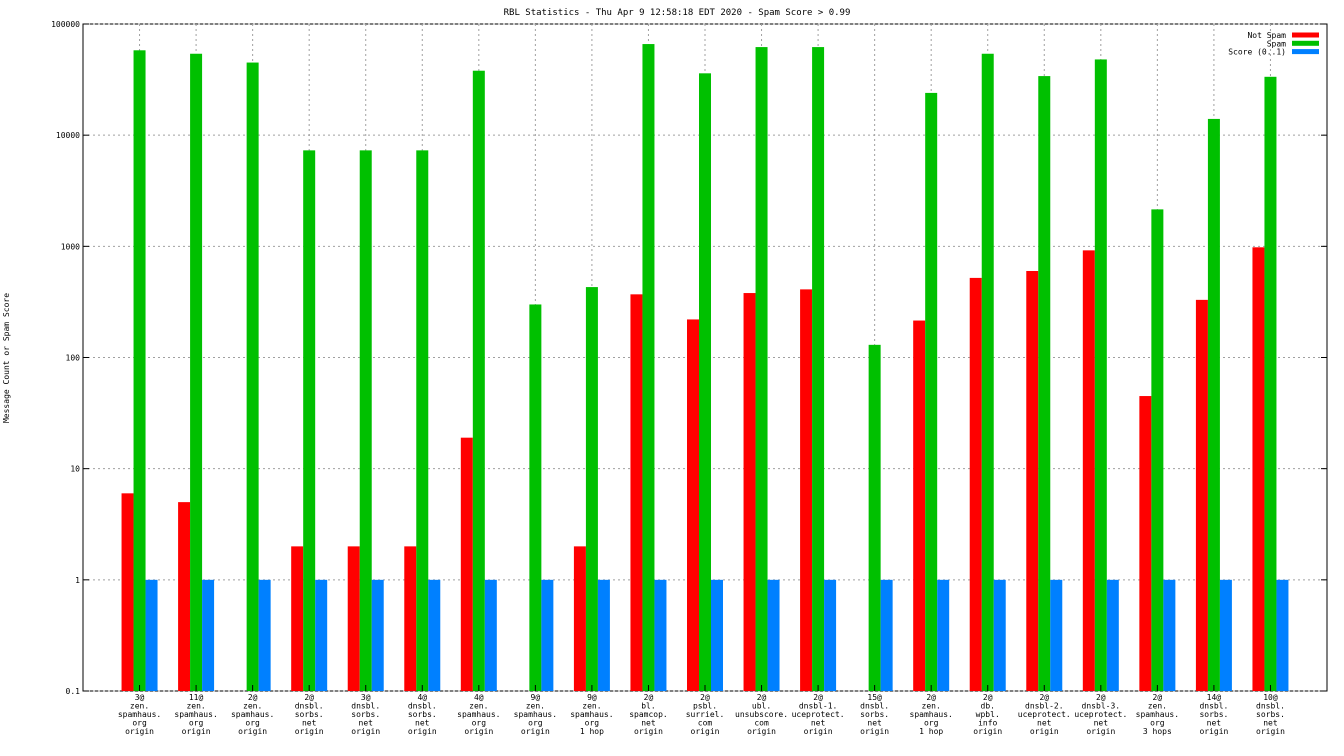 Image resolution: width=1344 pixels, height=756 pixels. I want to click on x-tick-label: 4@, so click(479, 697).